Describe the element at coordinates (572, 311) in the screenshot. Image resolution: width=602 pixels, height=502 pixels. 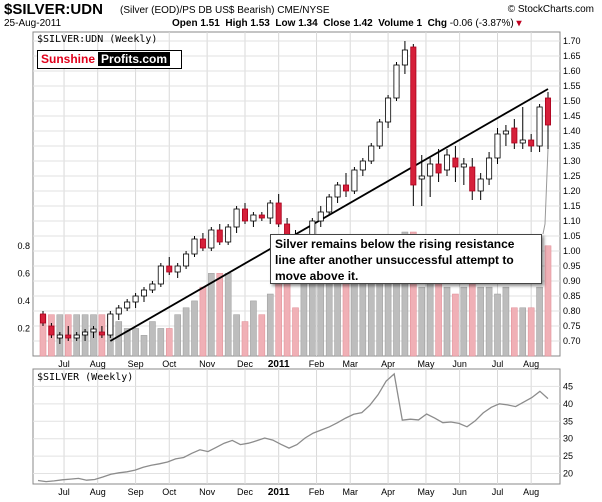
I see `price-tick-label: 0.80` at that location.